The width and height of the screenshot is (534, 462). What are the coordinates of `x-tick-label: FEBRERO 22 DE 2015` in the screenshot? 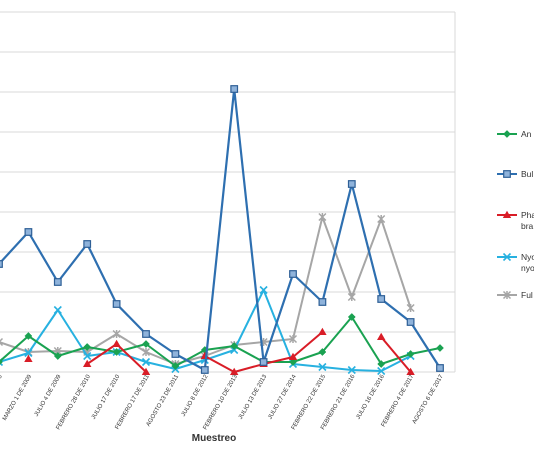 It's located at (309, 402).